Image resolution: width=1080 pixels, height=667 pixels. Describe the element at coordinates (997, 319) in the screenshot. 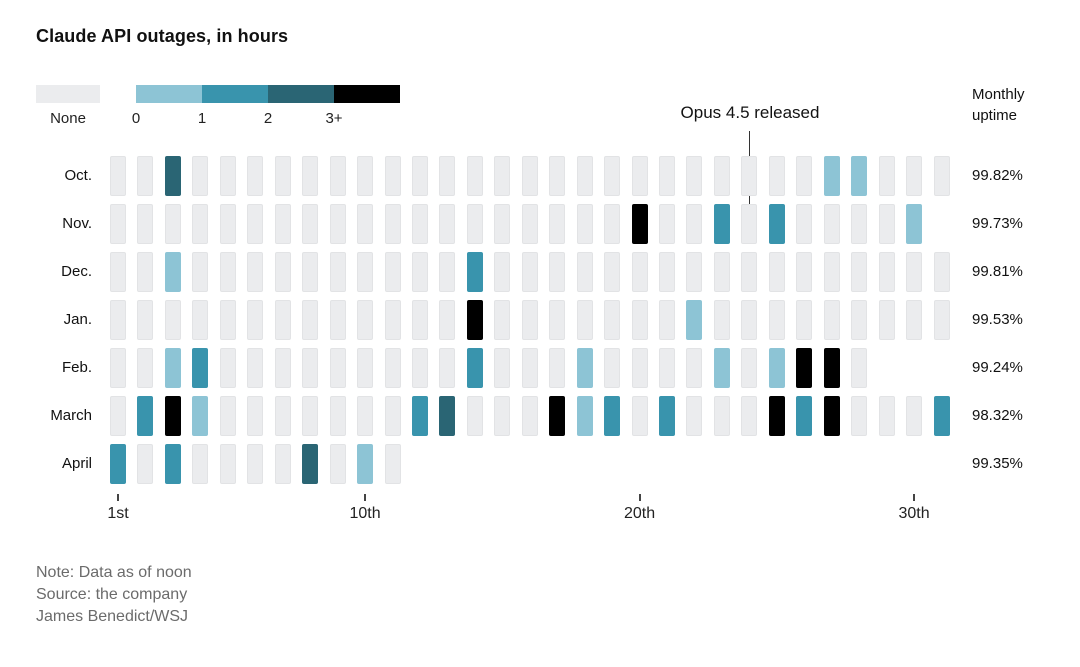

I see `uptime-value: 99.53%` at that location.